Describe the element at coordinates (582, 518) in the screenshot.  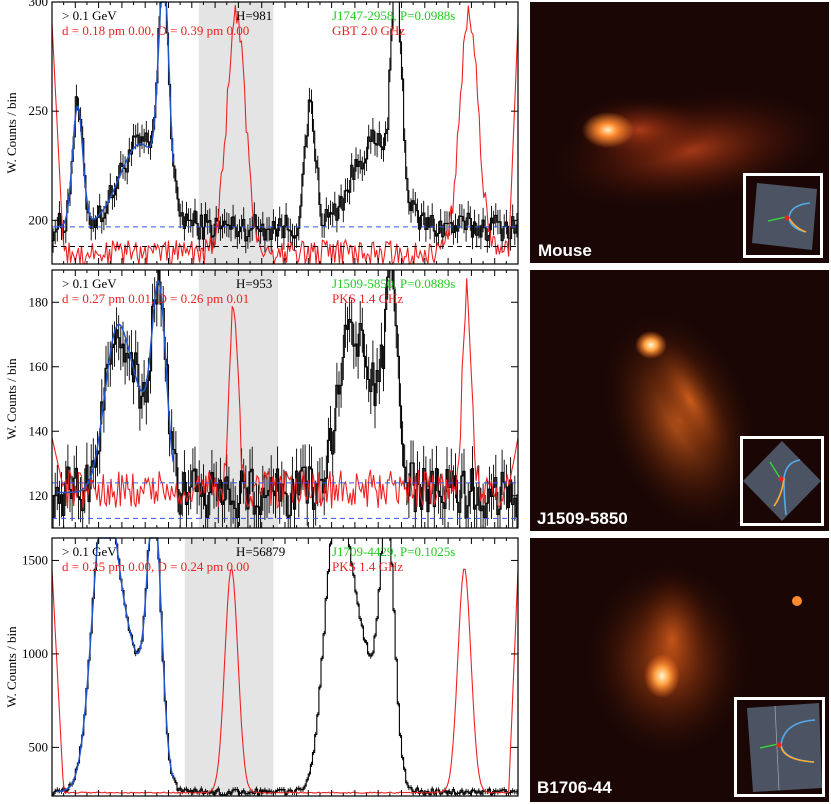
I see `image-label: J1509-5850` at that location.